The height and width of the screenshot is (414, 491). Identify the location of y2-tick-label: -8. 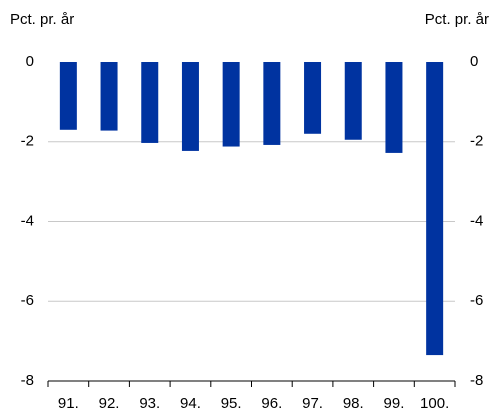
(476, 380).